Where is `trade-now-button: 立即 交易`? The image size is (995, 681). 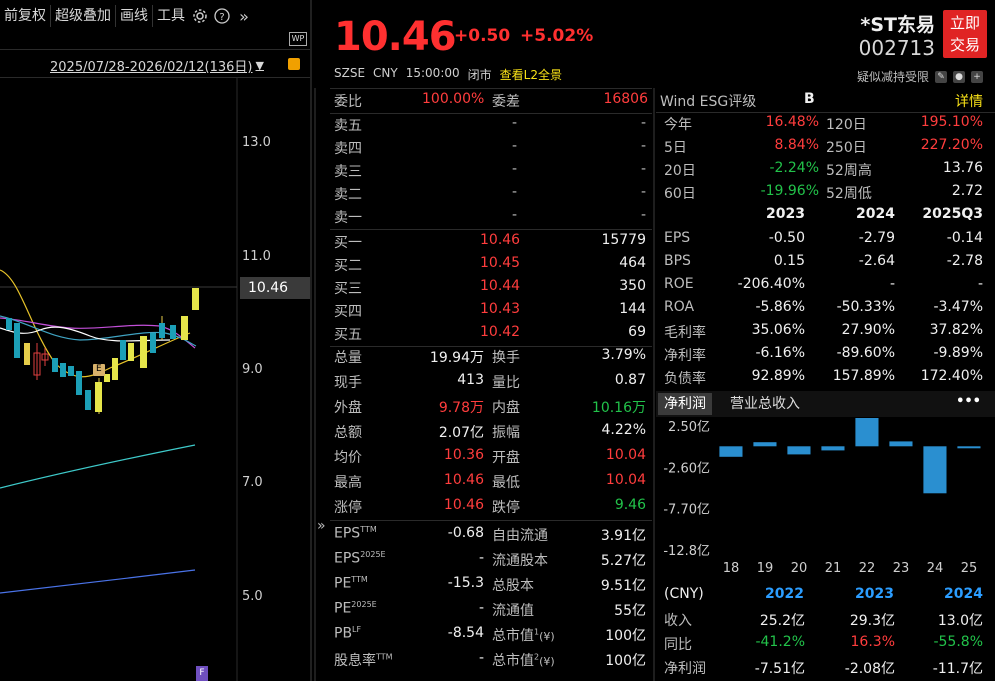
trade-now-button: 立即 交易 is located at coordinates (965, 34).